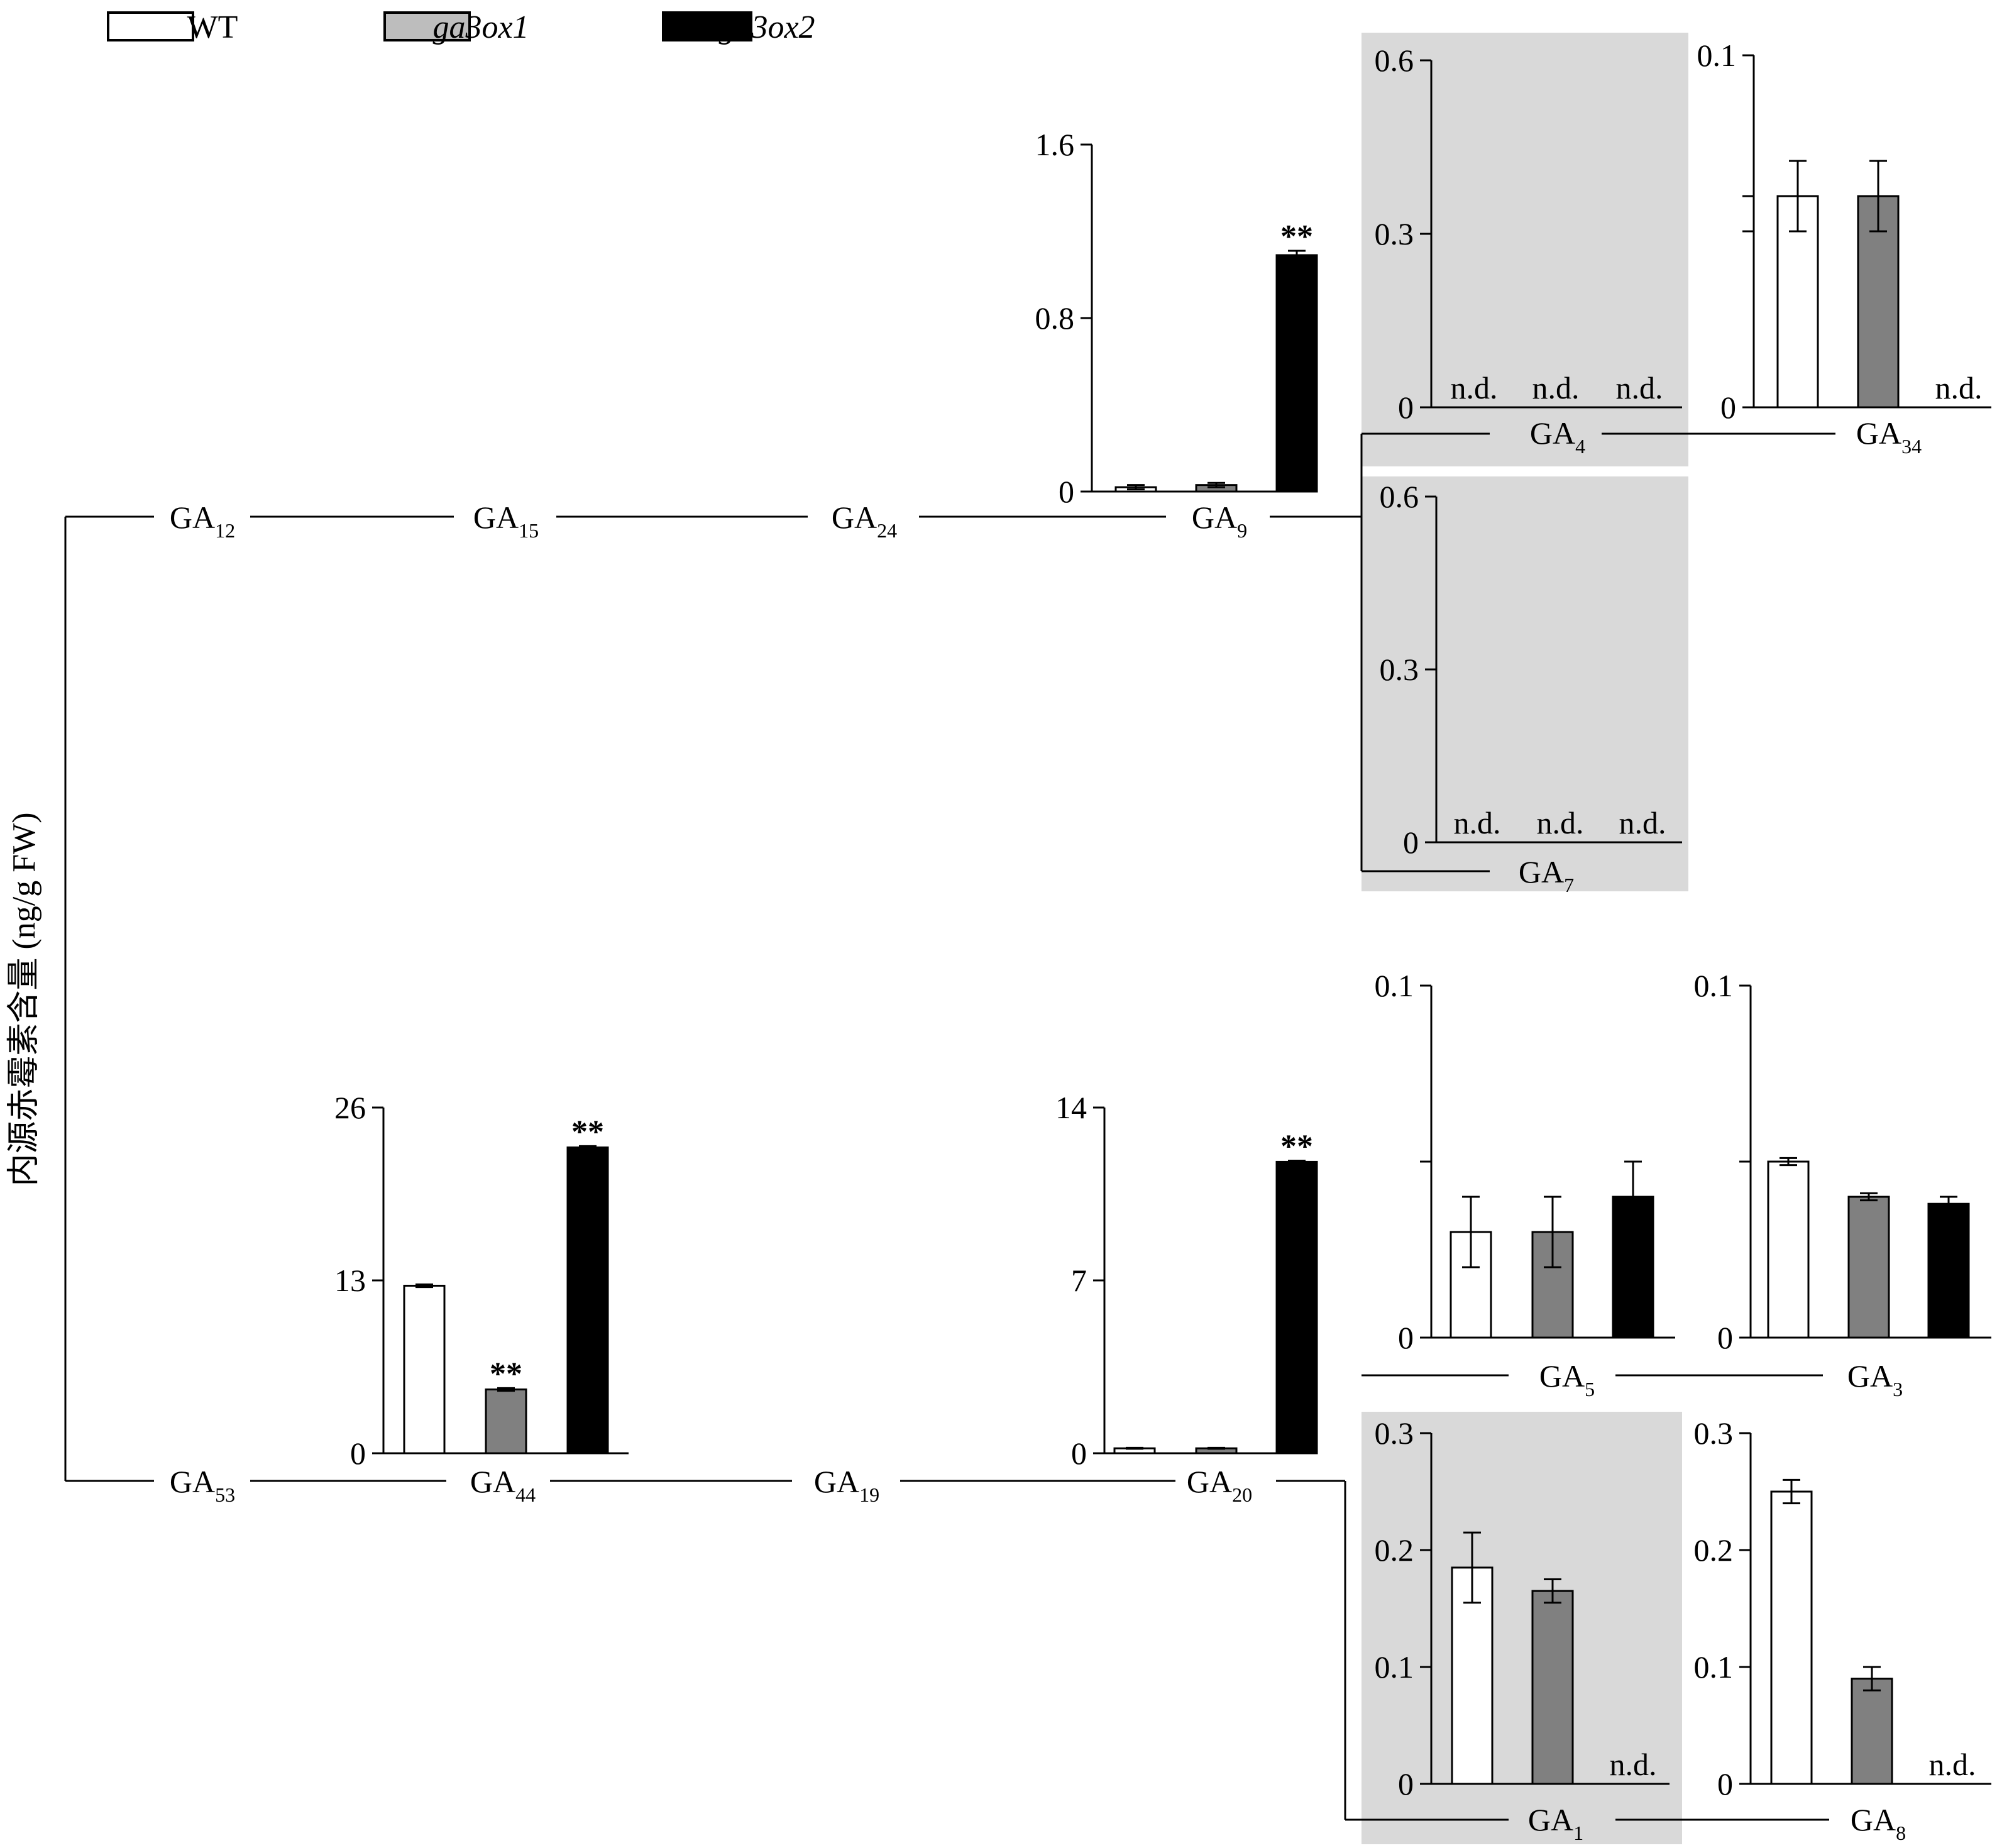 This screenshot has height=1848, width=1997. I want to click on node-GA53: GA53, so click(203, 1485).